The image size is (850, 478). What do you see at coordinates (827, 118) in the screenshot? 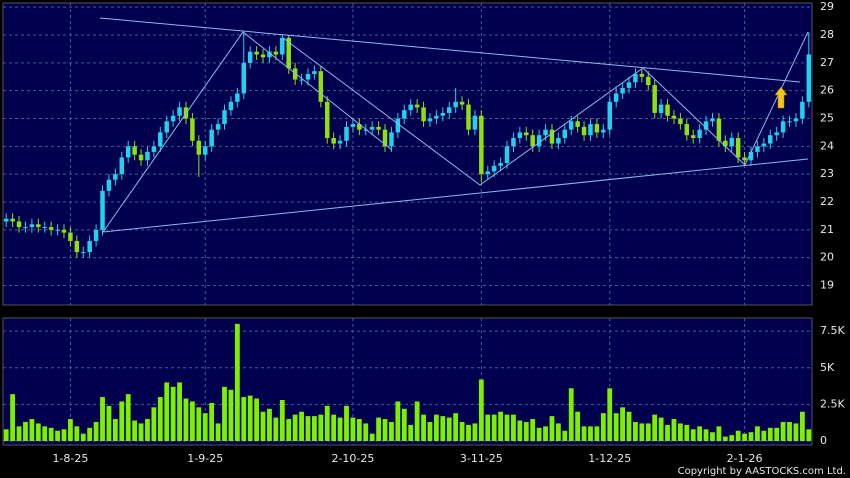
I see `y-tick-label: 25` at bounding box center [827, 118].